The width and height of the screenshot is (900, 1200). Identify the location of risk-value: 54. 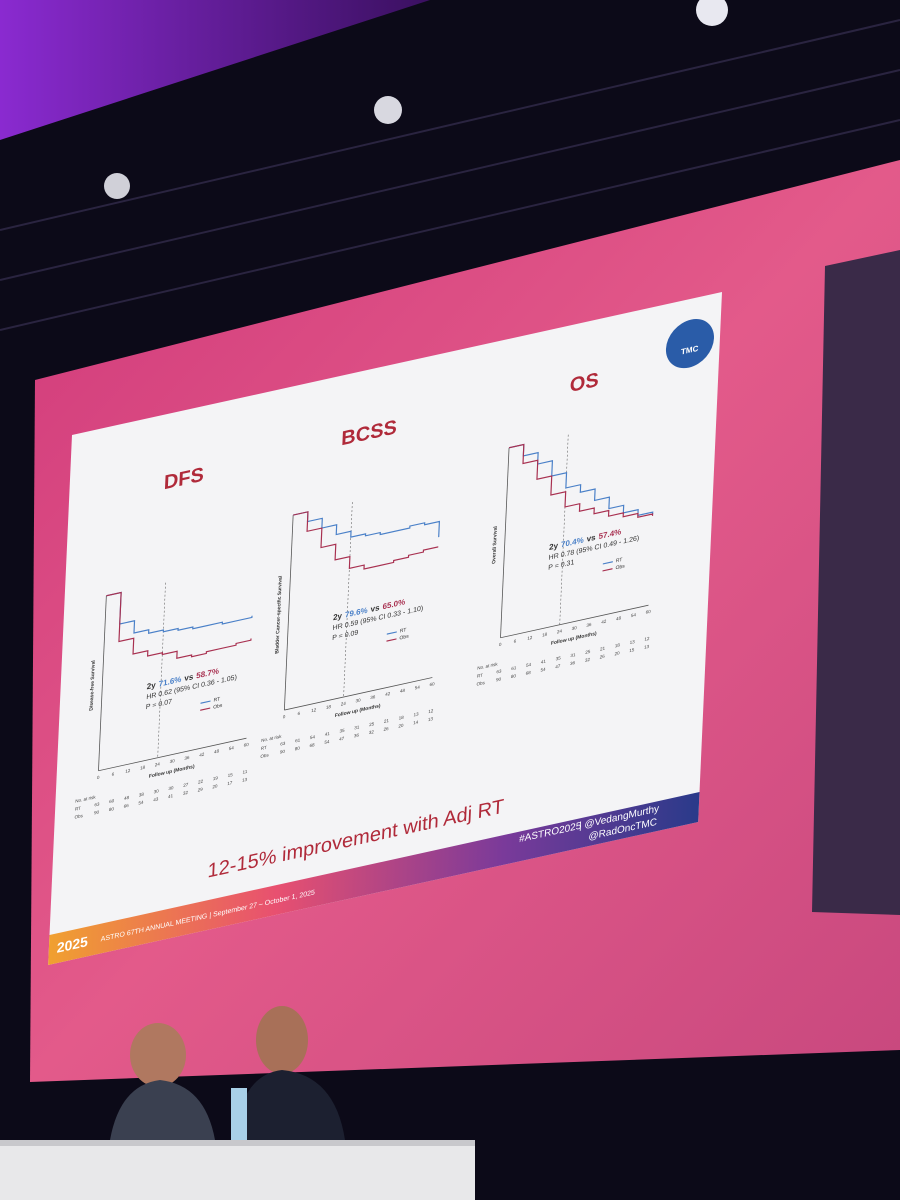
(543, 670).